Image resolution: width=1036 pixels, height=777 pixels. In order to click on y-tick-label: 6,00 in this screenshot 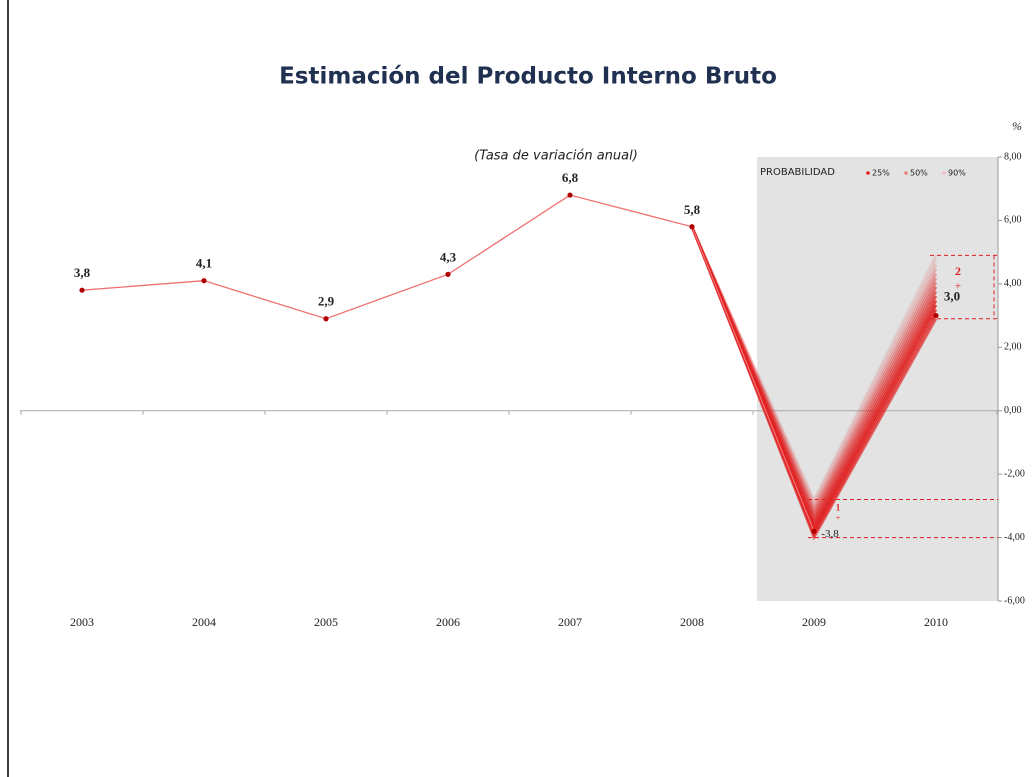, I will do `click(1013, 220)`.